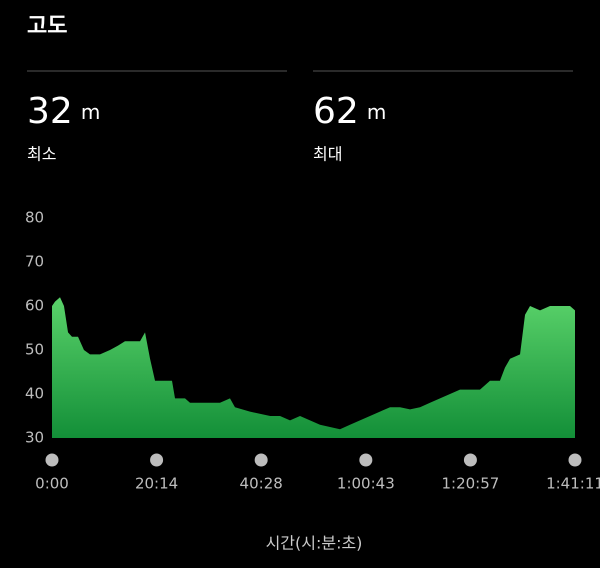 Image resolution: width=600 pixels, height=568 pixels. I want to click on x-axis-label: 시간(시:분:초), so click(314, 543).